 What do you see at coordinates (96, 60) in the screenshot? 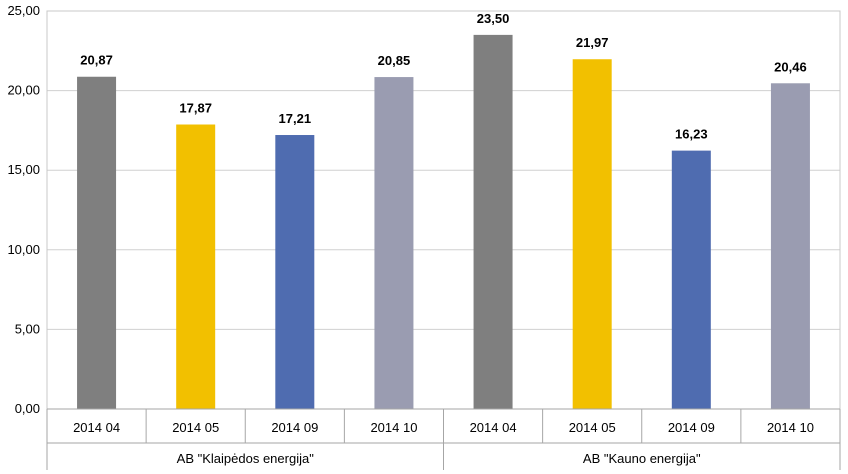
I see `bar-data-label: 20,87` at bounding box center [96, 60].